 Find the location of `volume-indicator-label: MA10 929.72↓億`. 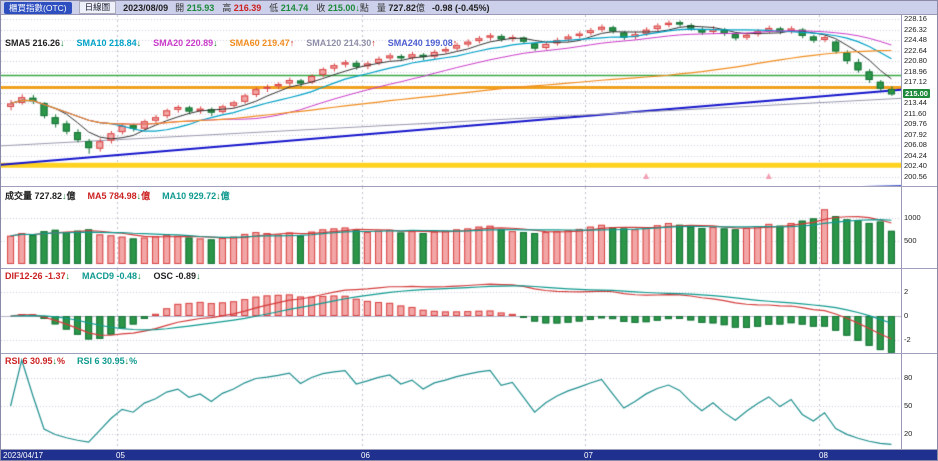

volume-indicator-label: MA10 929.72↓億 is located at coordinates (196, 196).